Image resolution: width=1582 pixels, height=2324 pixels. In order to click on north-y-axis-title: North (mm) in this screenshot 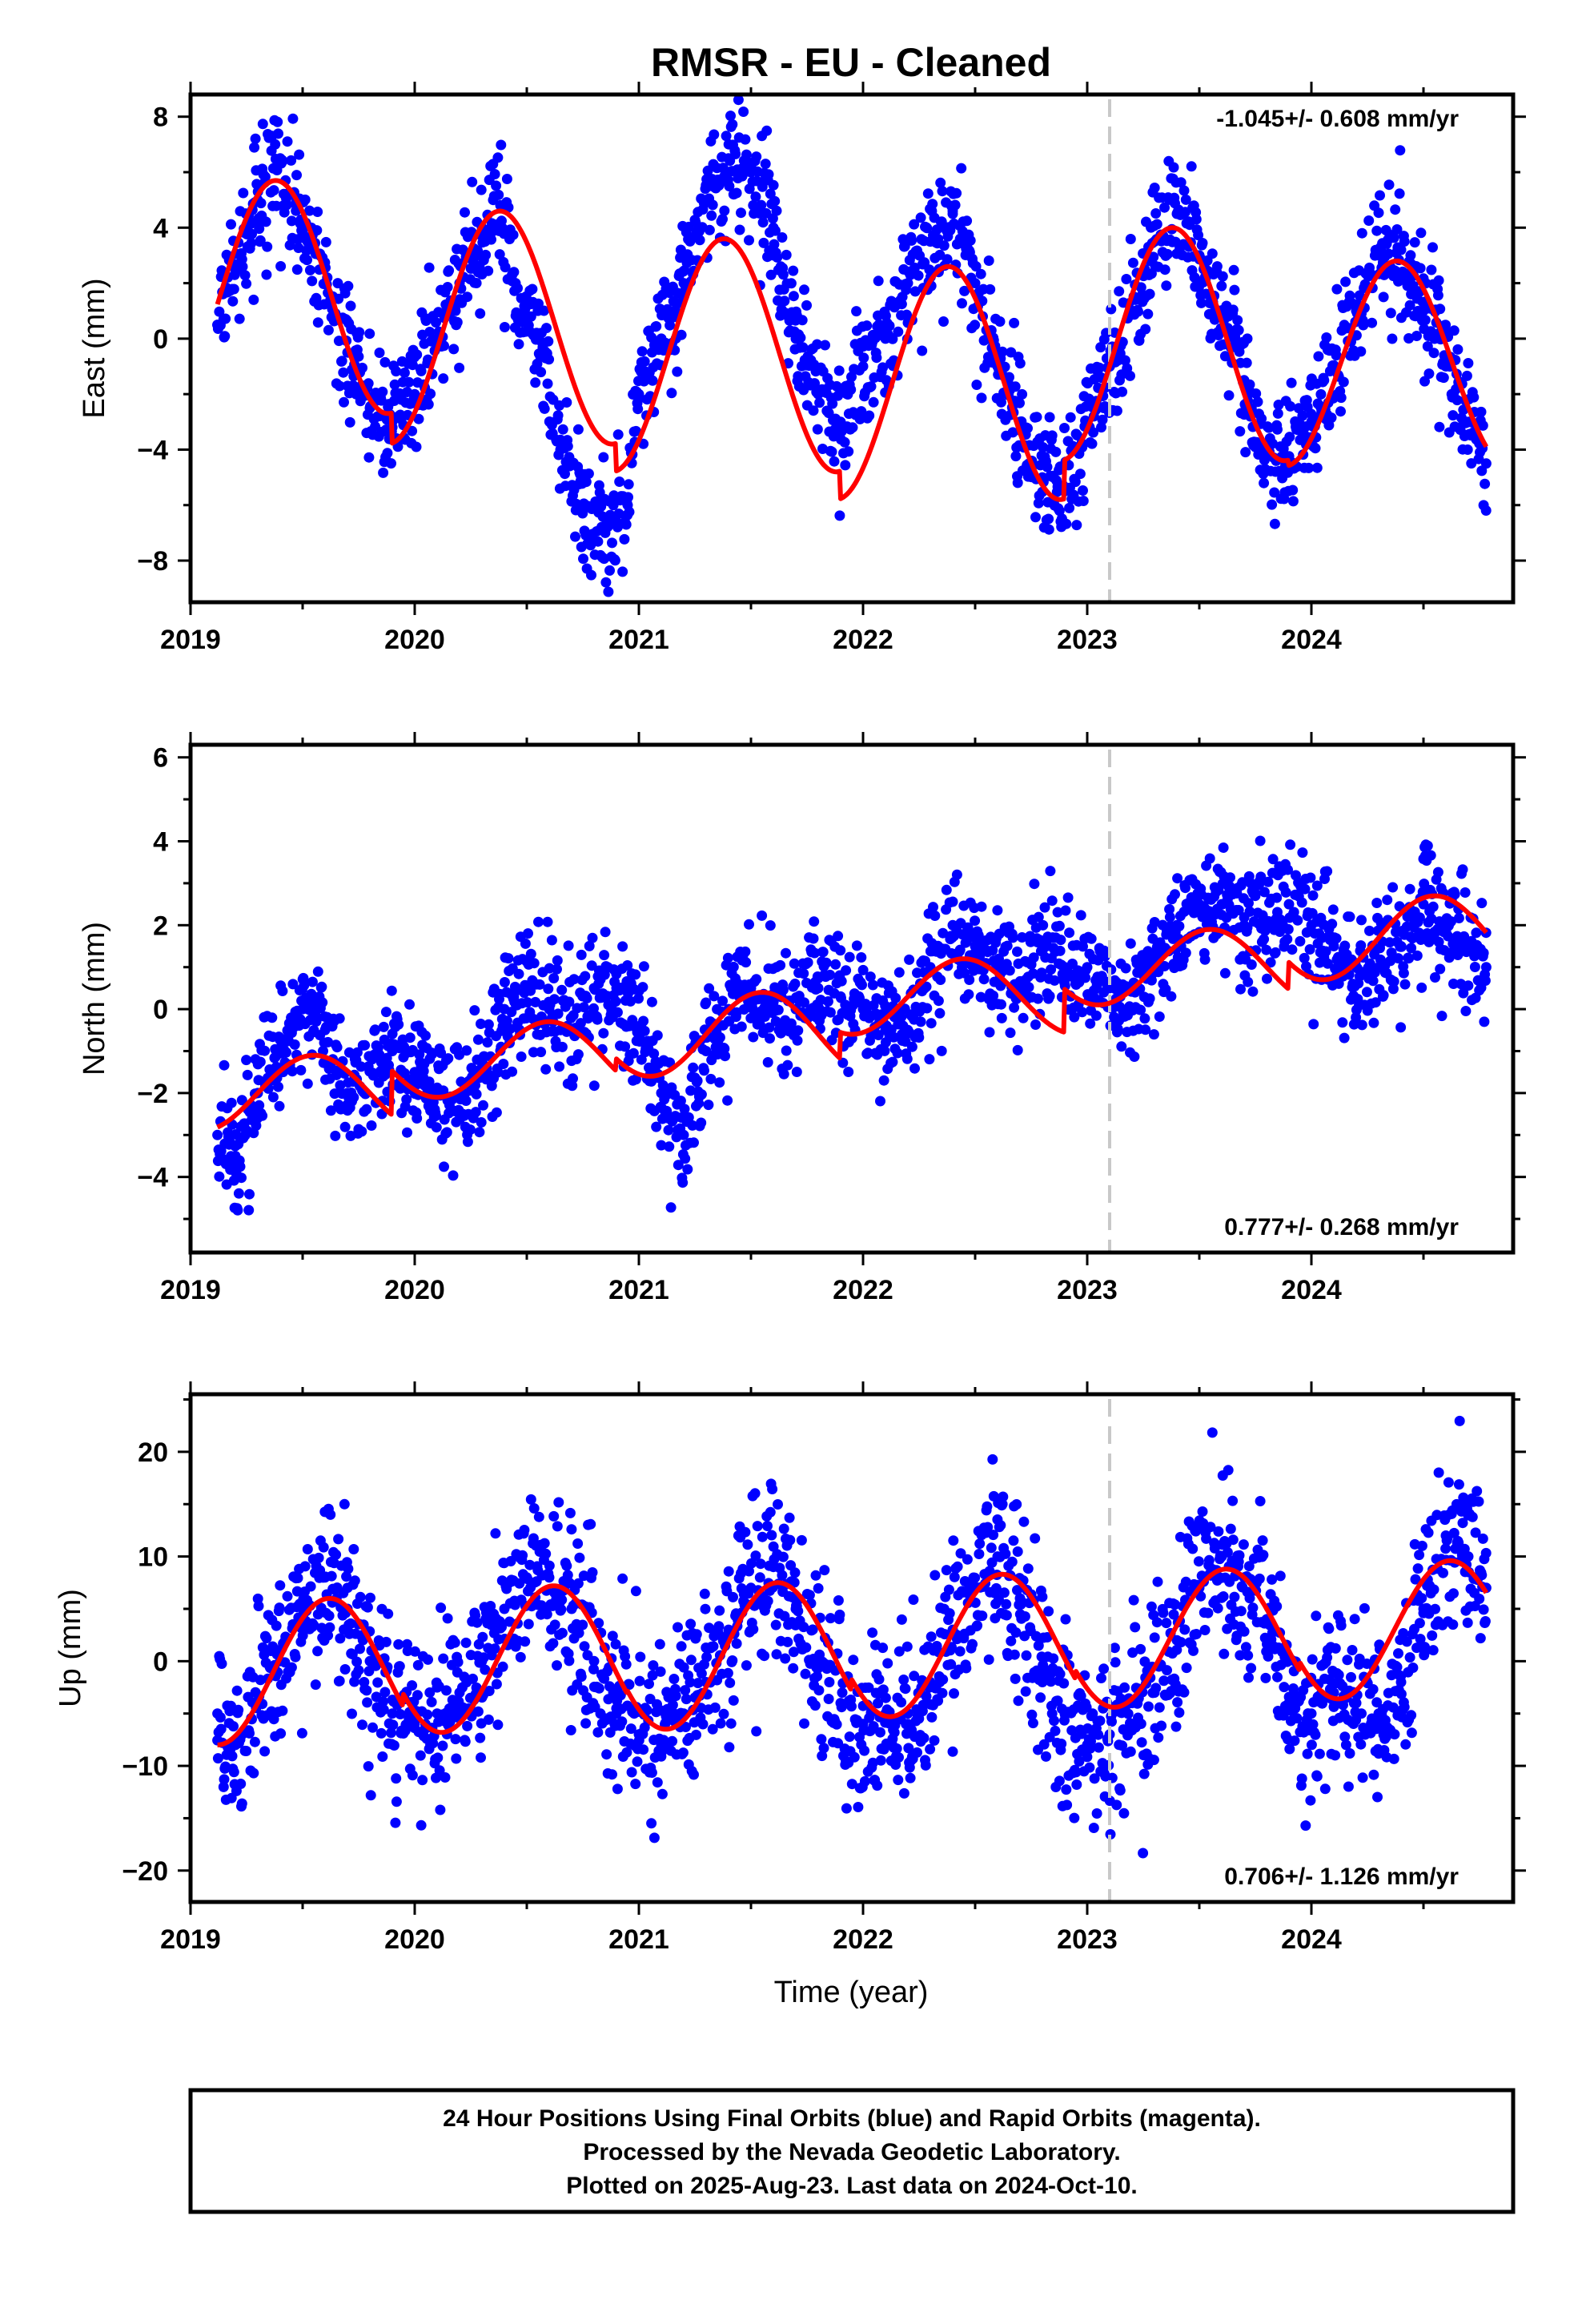, I will do `click(94, 999)`.